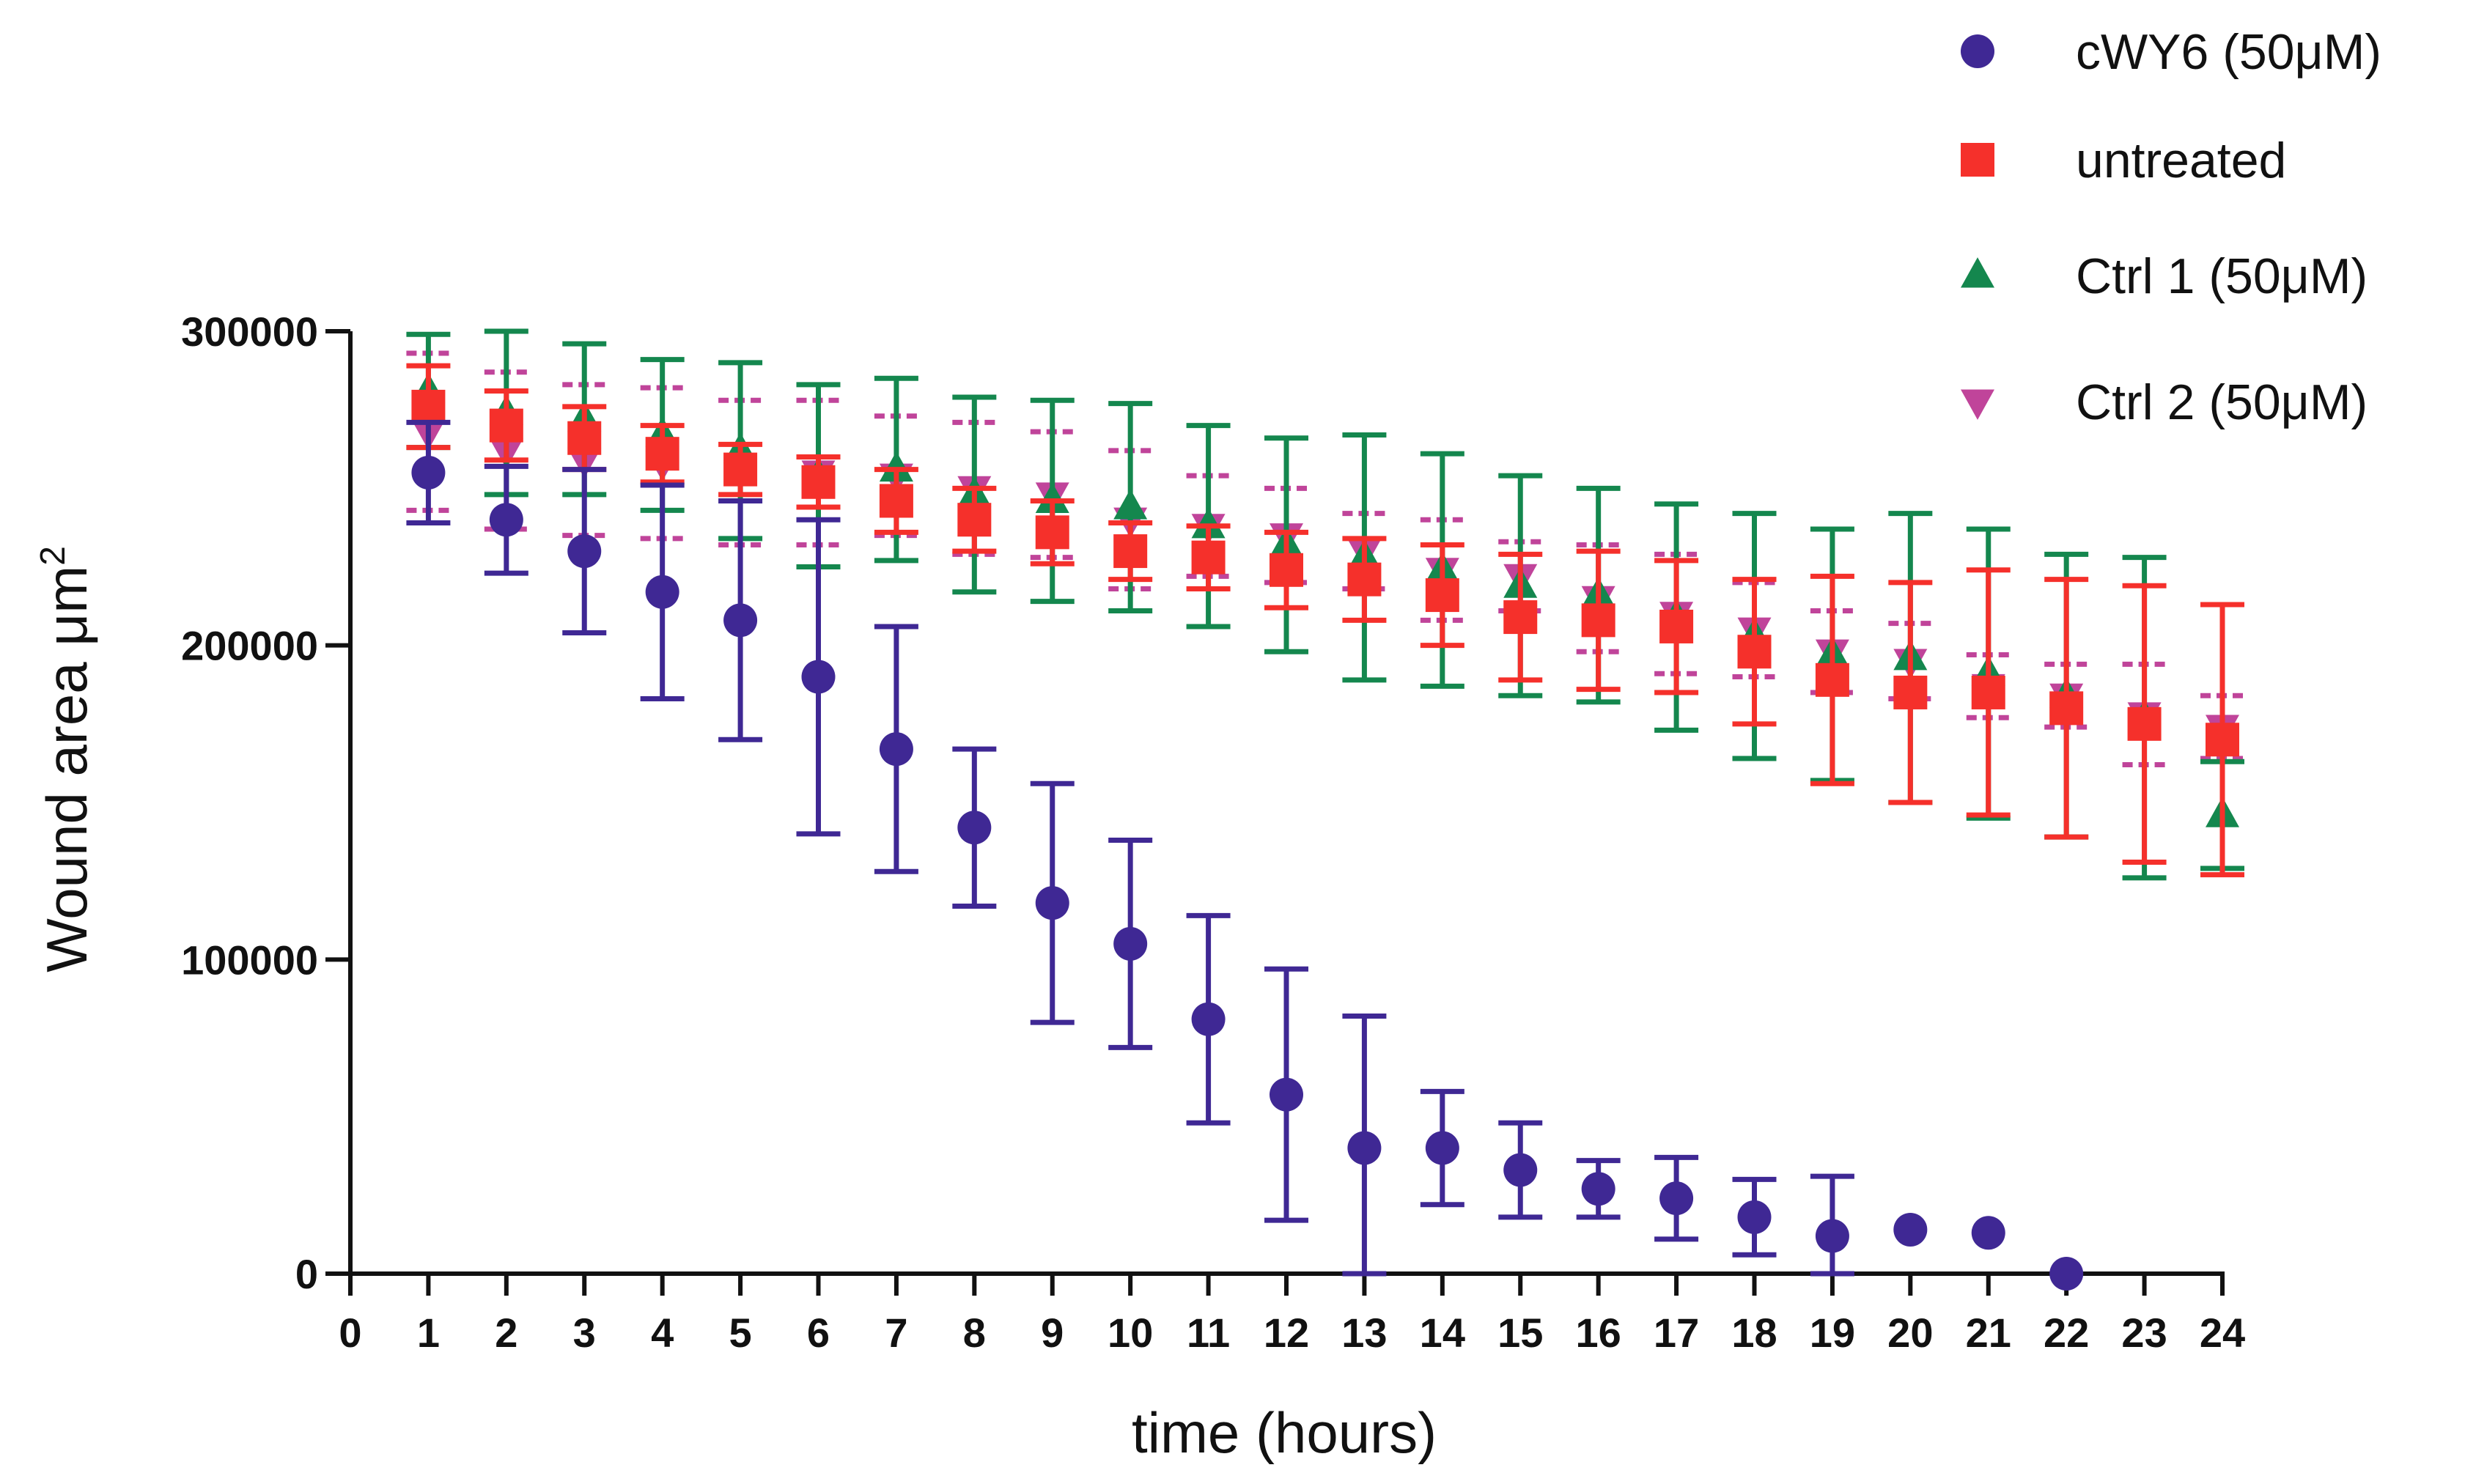 This screenshot has width=2465, height=1484. Describe the element at coordinates (1364, 1333) in the screenshot. I see `x-tick-label: 13` at that location.